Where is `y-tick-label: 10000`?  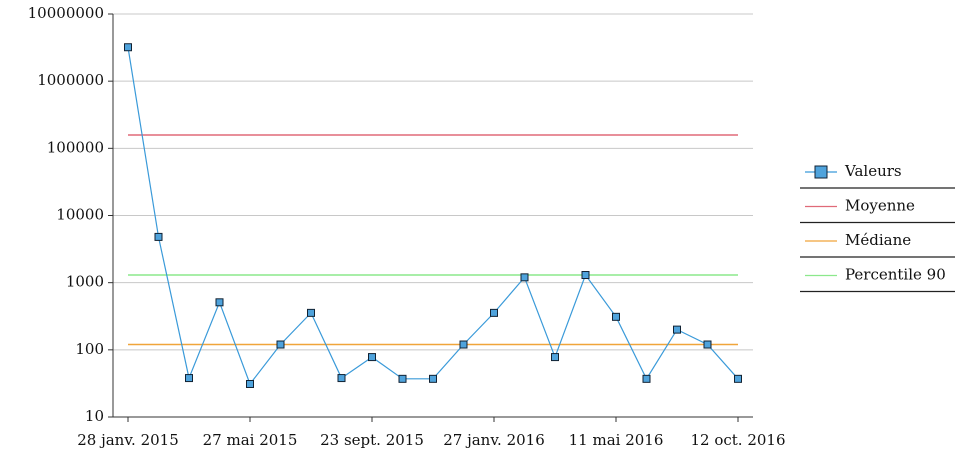
y-tick-label: 10000 is located at coordinates (80, 215).